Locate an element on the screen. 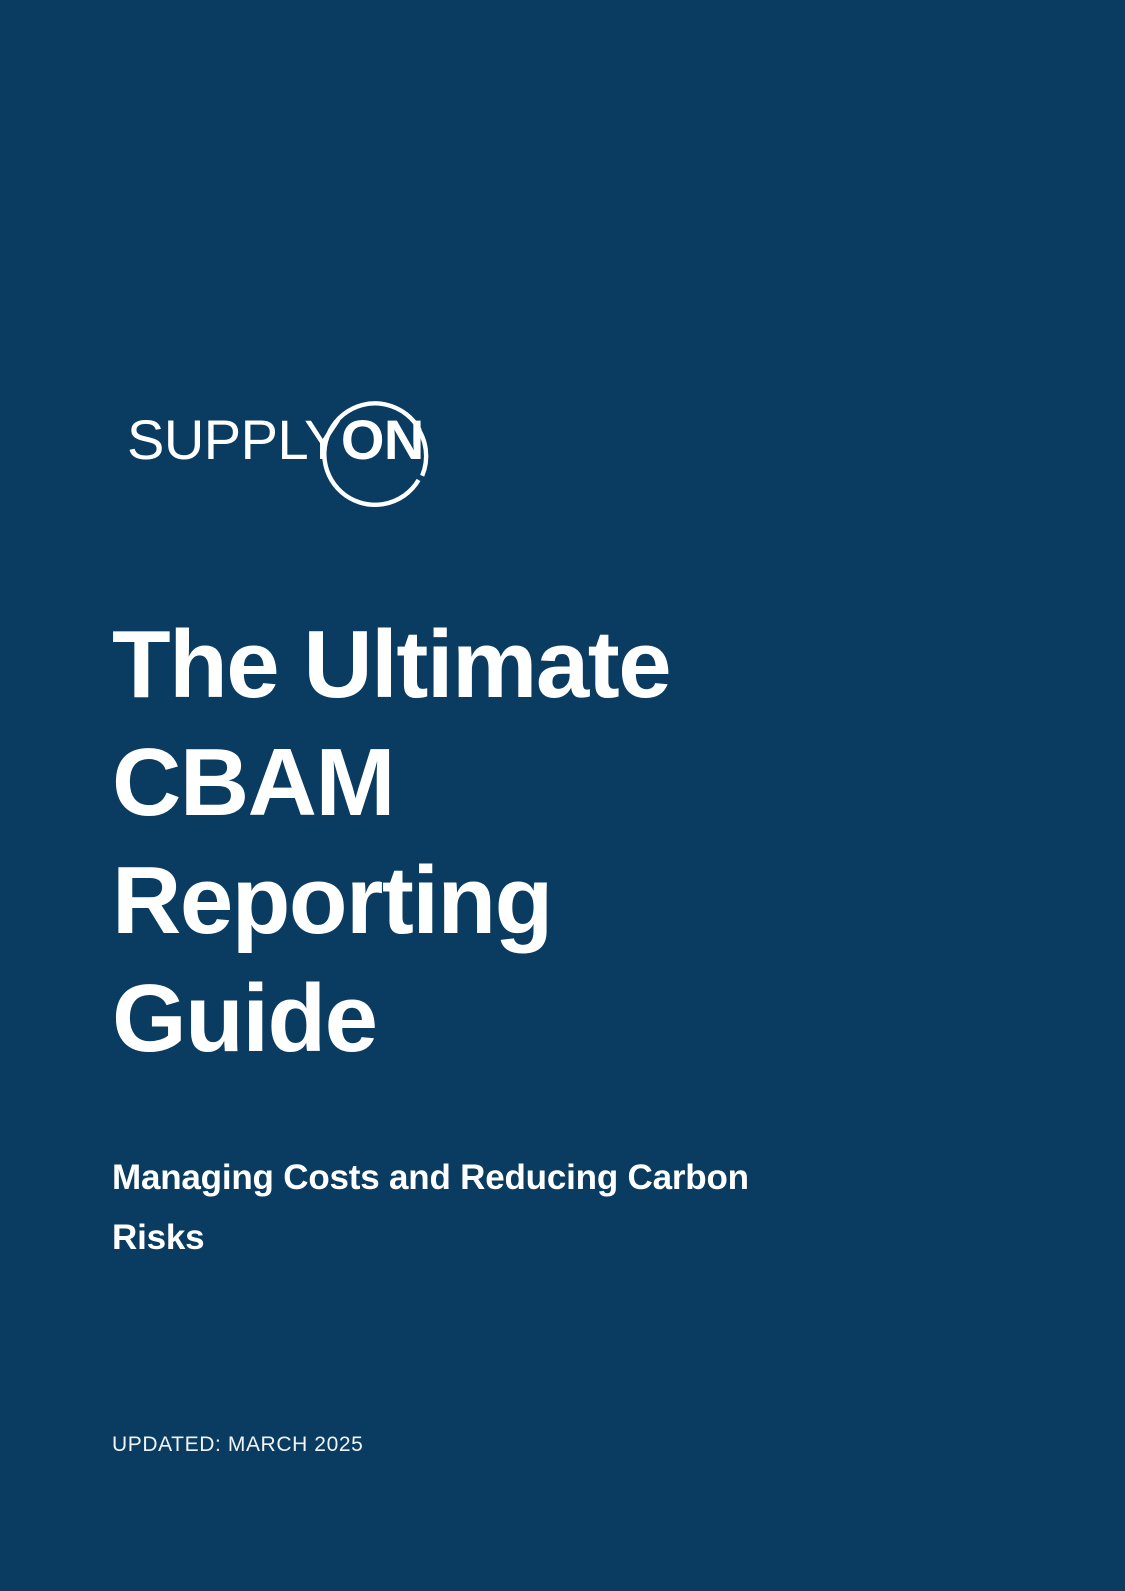 The height and width of the screenshot is (1591, 1125). logo-wordmark-on: ON is located at coordinates (382, 439).